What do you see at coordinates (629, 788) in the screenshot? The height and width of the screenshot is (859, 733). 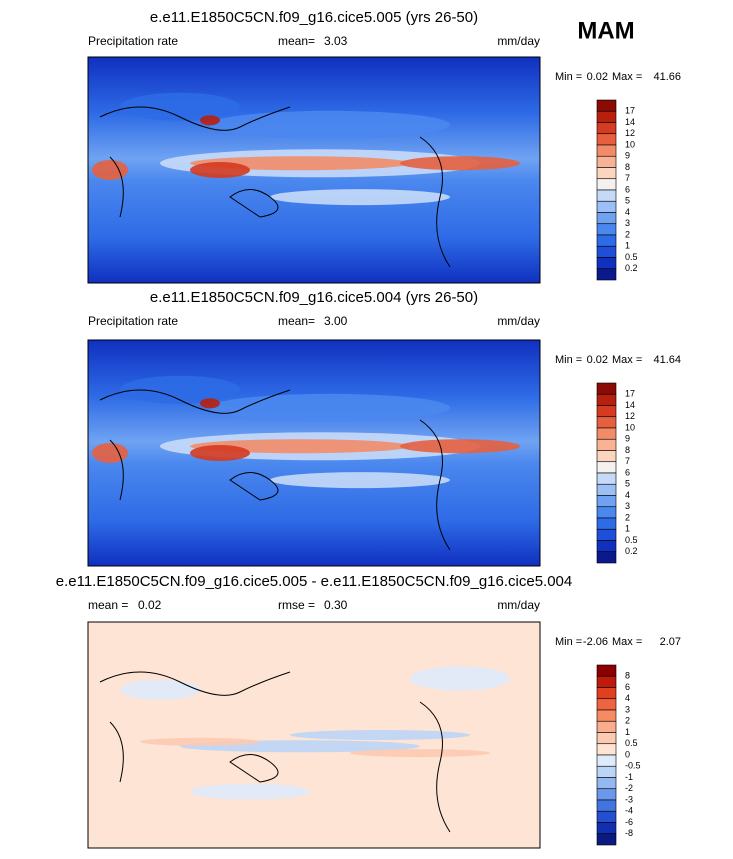 I see `colorbar-label: -2` at bounding box center [629, 788].